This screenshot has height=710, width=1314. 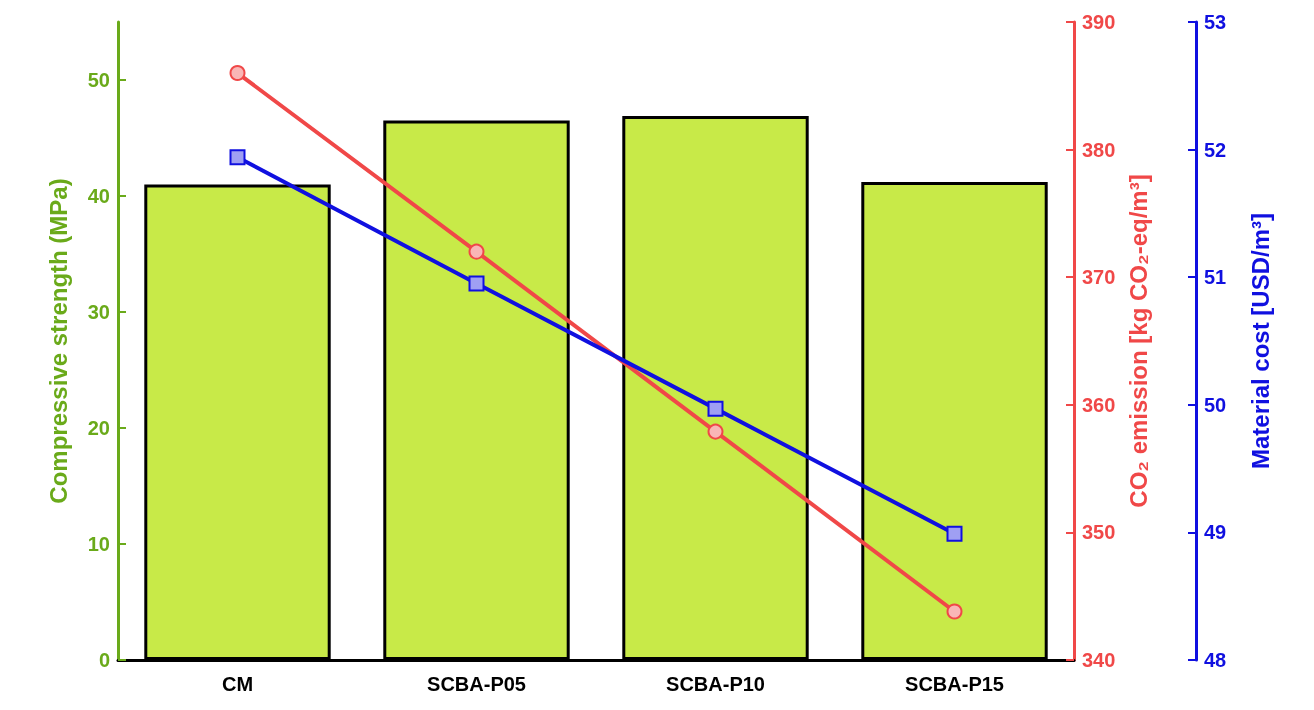 I want to click on x-tick-label: SCBA-P05, so click(x=476, y=684).